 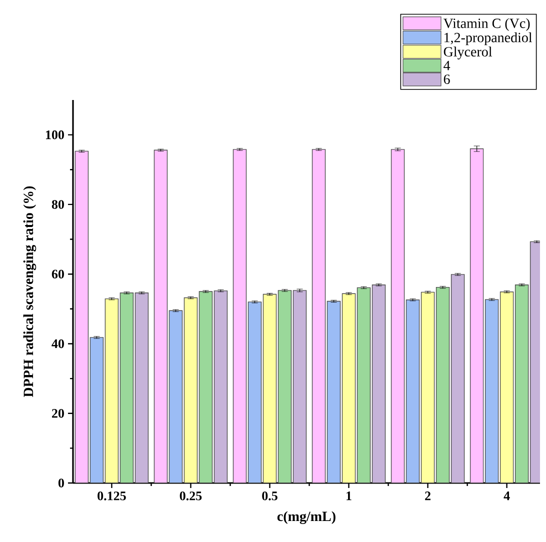 What do you see at coordinates (486, 24) in the screenshot?
I see `legend-label: Vitamin C (Vc)` at bounding box center [486, 24].